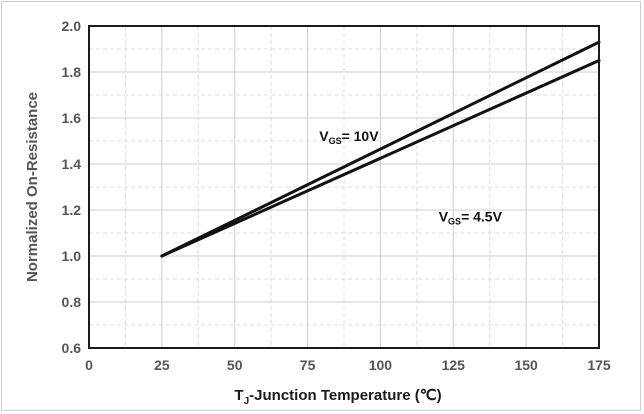 The height and width of the screenshot is (414, 644). What do you see at coordinates (72, 164) in the screenshot?
I see `y-tick-label: 1.4` at bounding box center [72, 164].